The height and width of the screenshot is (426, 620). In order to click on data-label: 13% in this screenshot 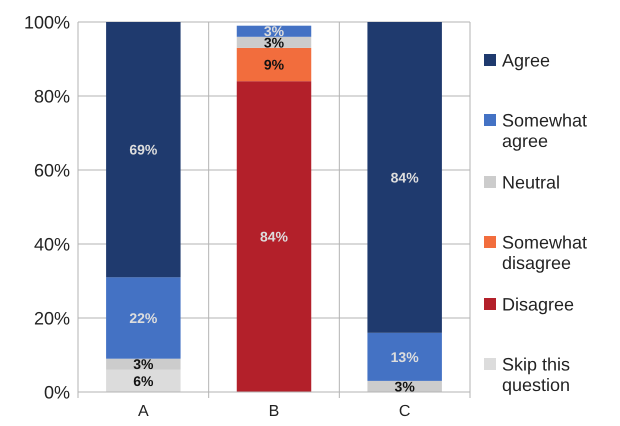, I will do `click(405, 356)`.